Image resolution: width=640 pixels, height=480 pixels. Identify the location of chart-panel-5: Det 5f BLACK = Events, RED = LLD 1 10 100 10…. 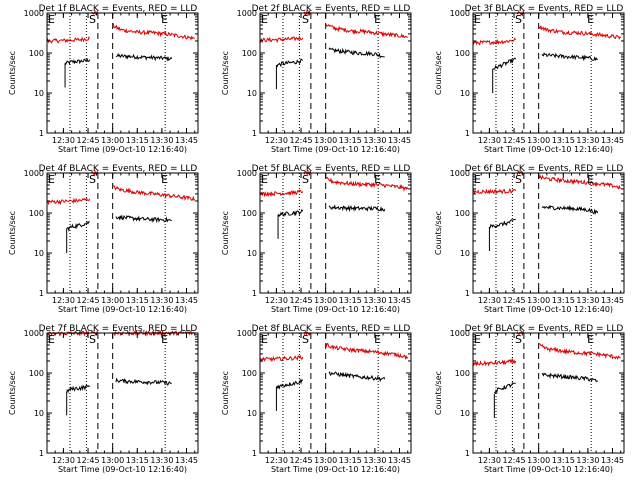
(316, 239).